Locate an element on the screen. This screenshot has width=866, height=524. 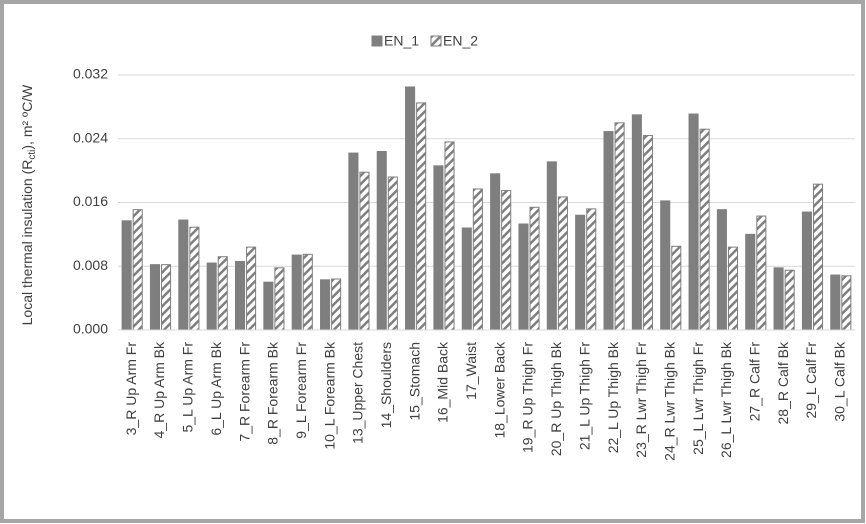
y-label-sub: cti is located at coordinates (32, 155).